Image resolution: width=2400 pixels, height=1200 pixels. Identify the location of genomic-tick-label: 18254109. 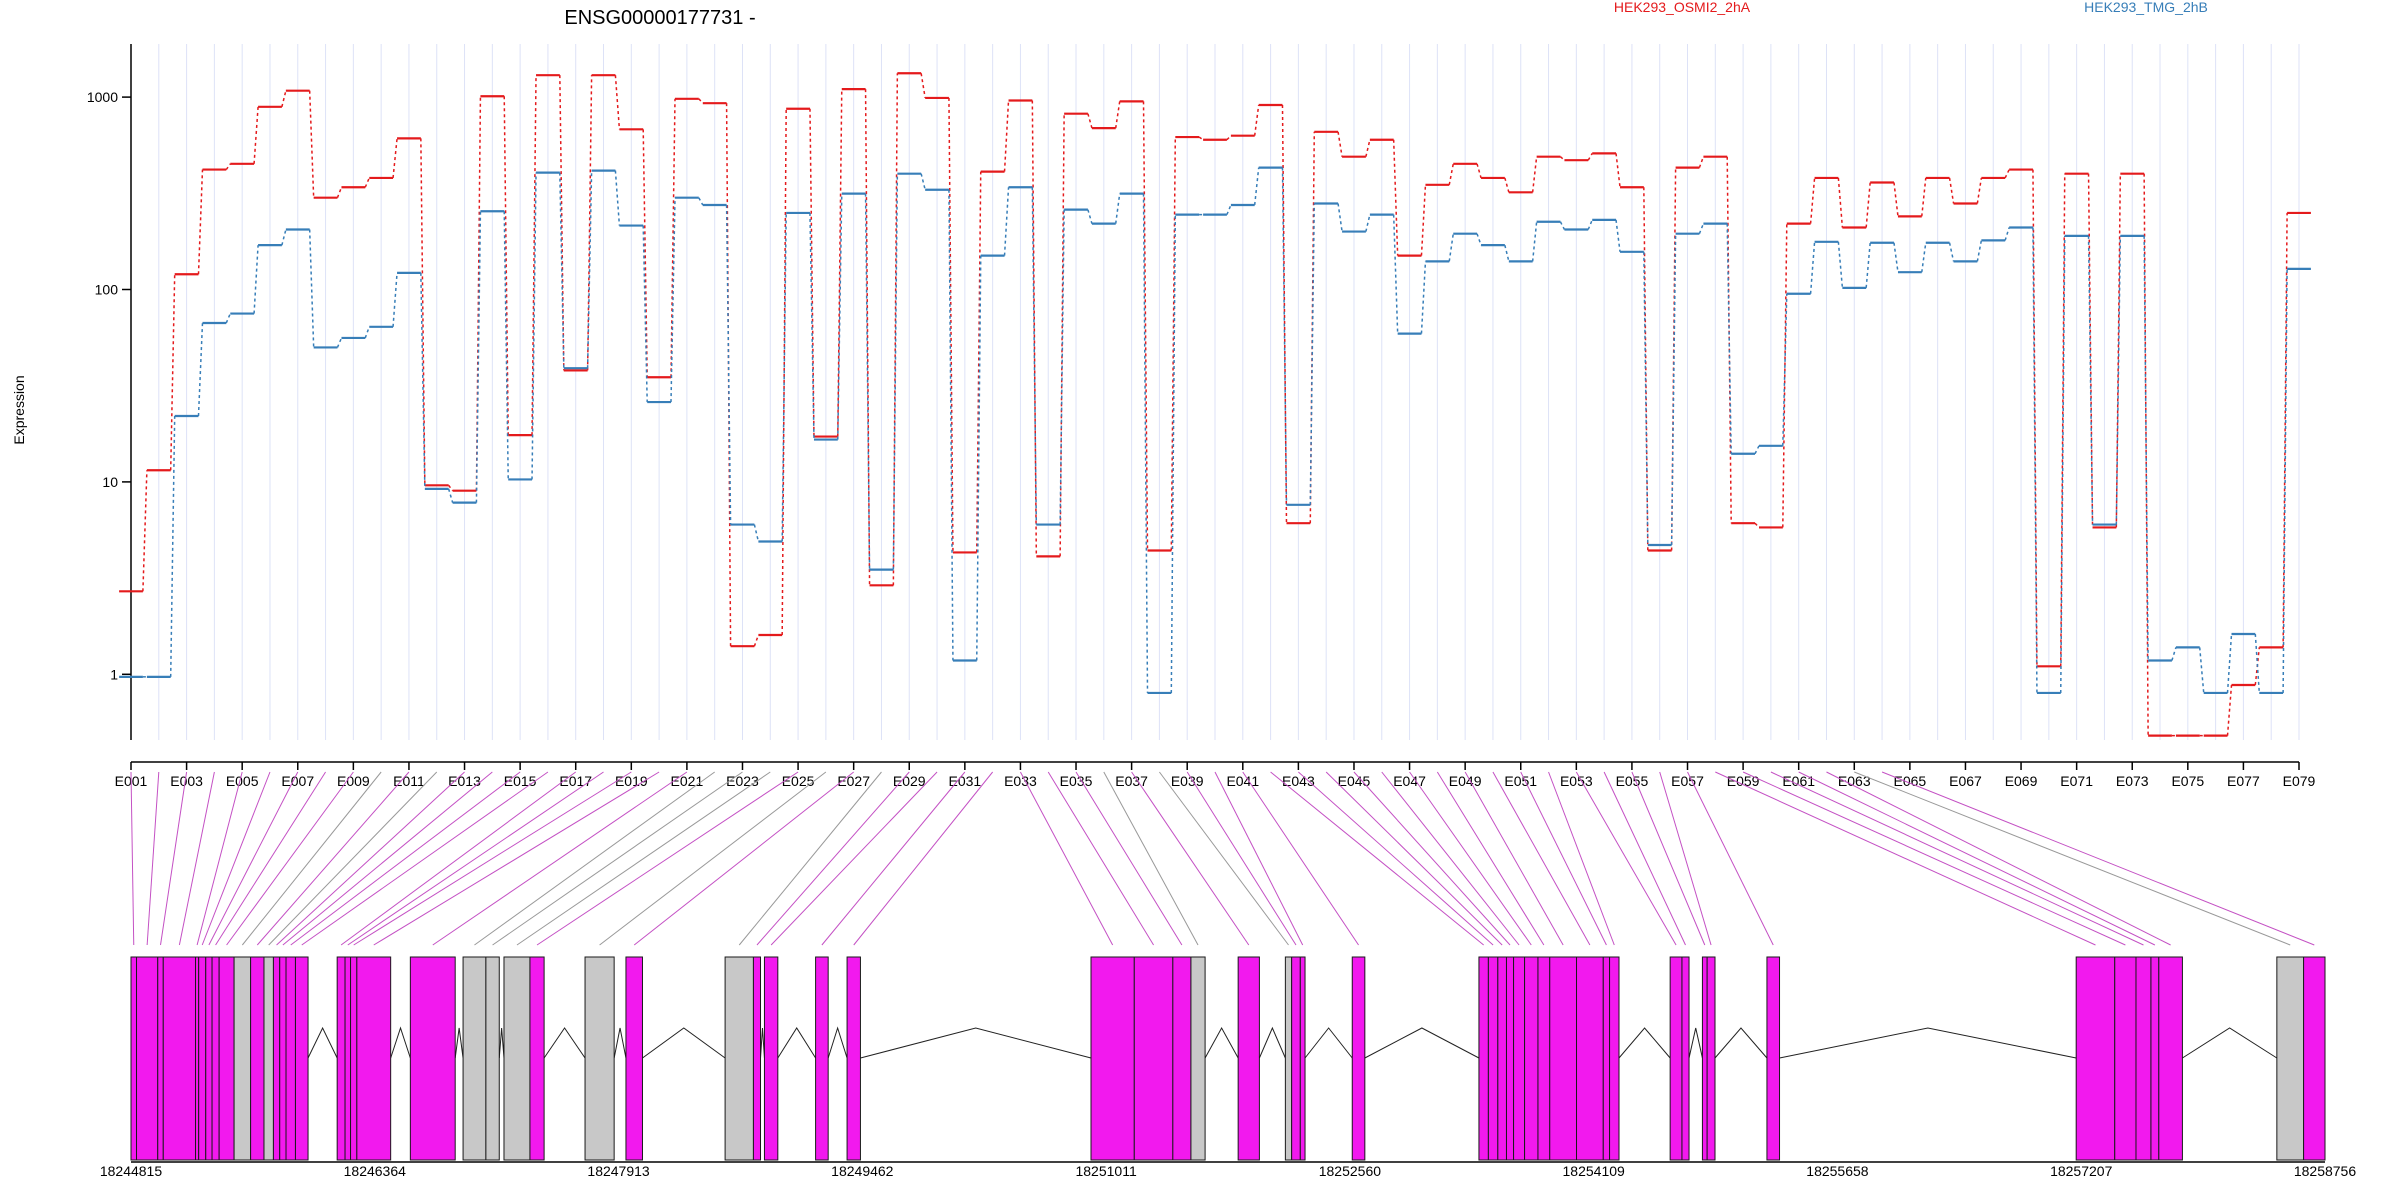
(1594, 1171).